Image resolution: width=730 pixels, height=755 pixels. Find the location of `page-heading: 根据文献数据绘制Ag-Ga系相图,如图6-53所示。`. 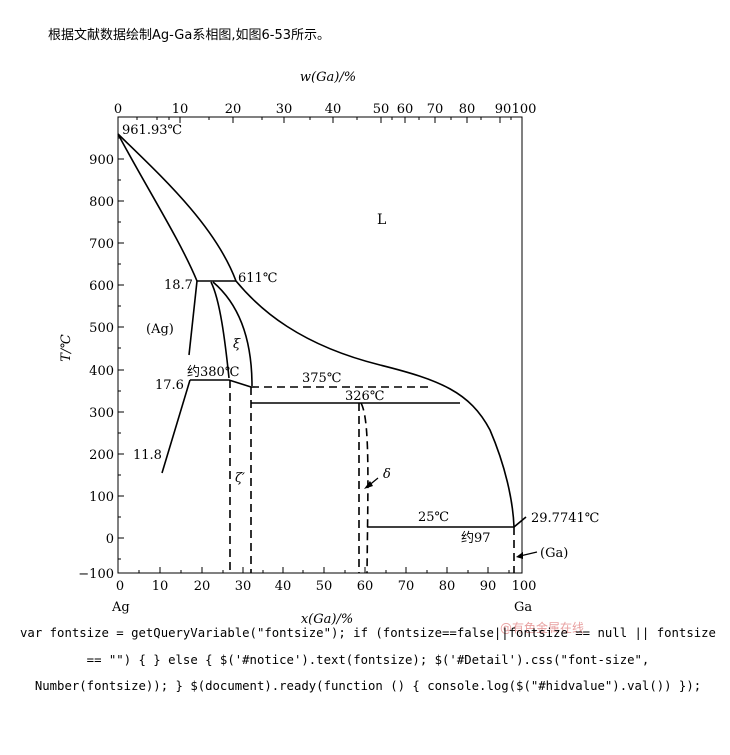

page-heading: 根据文献数据绘制Ag-Ga系相图,如图6-53所示。 is located at coordinates (189, 35).